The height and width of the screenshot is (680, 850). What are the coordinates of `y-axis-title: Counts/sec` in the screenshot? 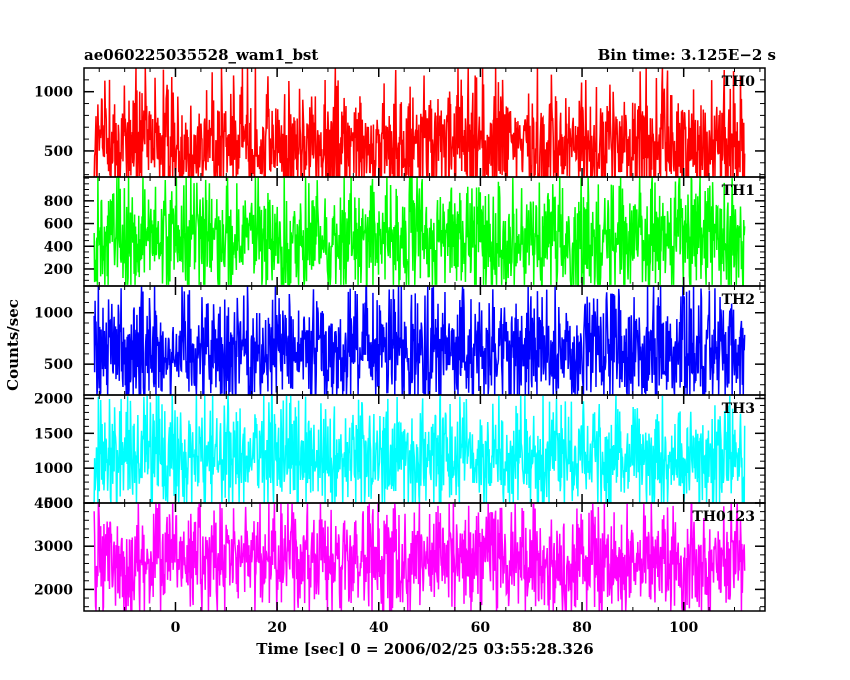 It's located at (13, 345).